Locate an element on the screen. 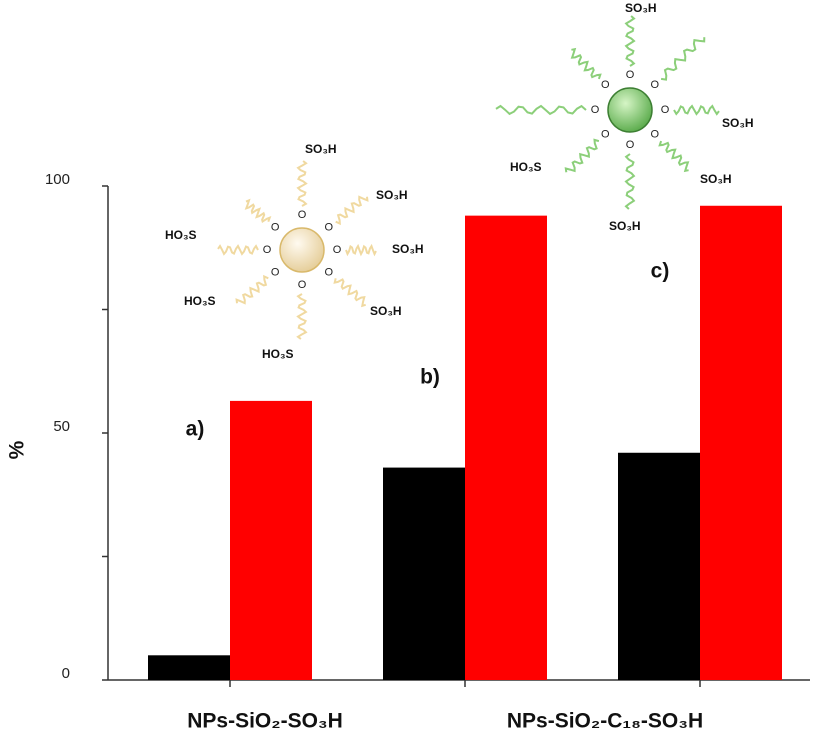 The image size is (819, 747). y-tick-label: 0 is located at coordinates (66, 673).